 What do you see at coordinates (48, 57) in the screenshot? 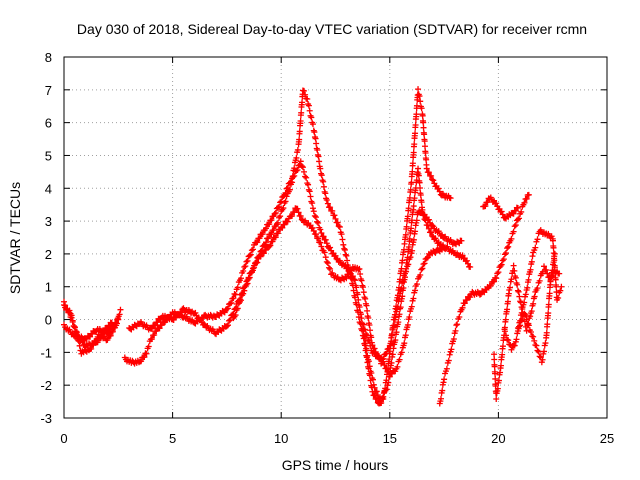
I see `y-tick-label: 8` at bounding box center [48, 57].